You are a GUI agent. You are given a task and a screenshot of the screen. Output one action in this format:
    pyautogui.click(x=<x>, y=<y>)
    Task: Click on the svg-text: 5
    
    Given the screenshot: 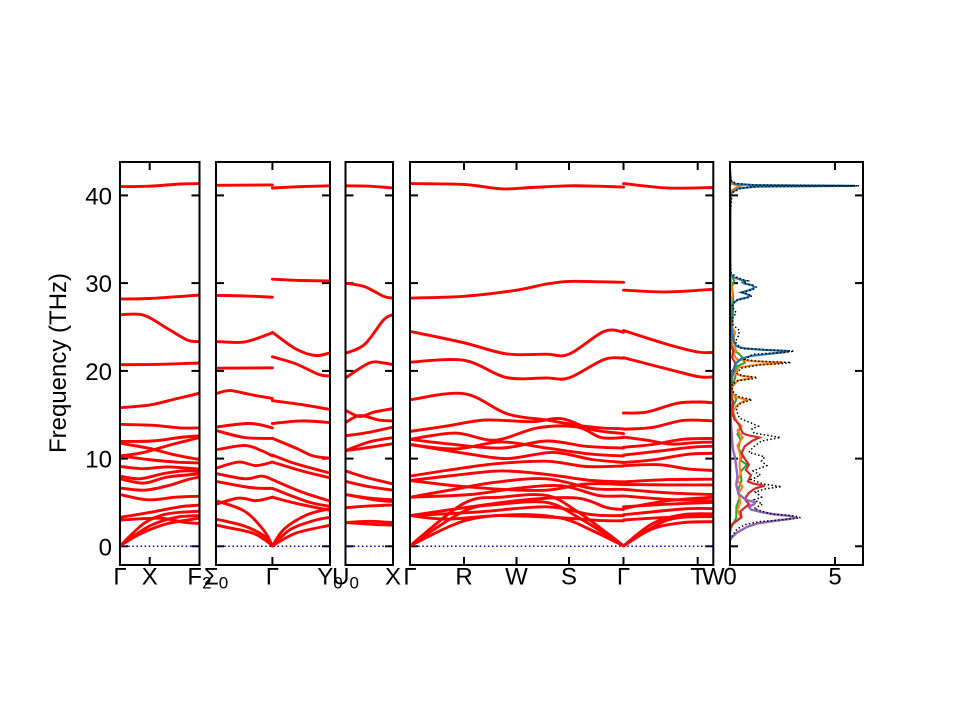 What is the action you would take?
    pyautogui.click(x=834, y=577)
    